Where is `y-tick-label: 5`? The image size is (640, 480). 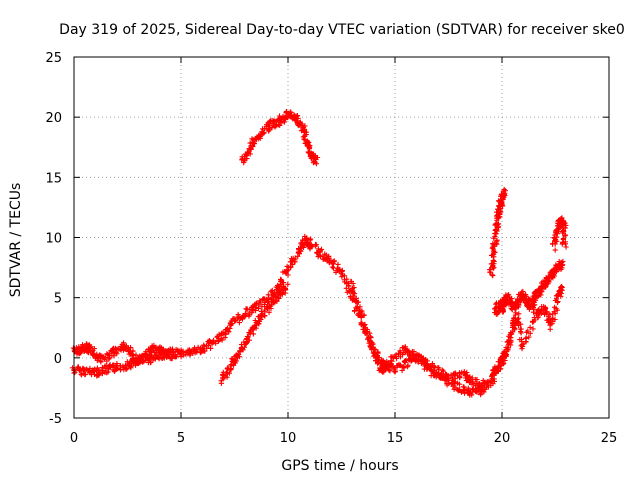 y-tick-label: 5 is located at coordinates (58, 299).